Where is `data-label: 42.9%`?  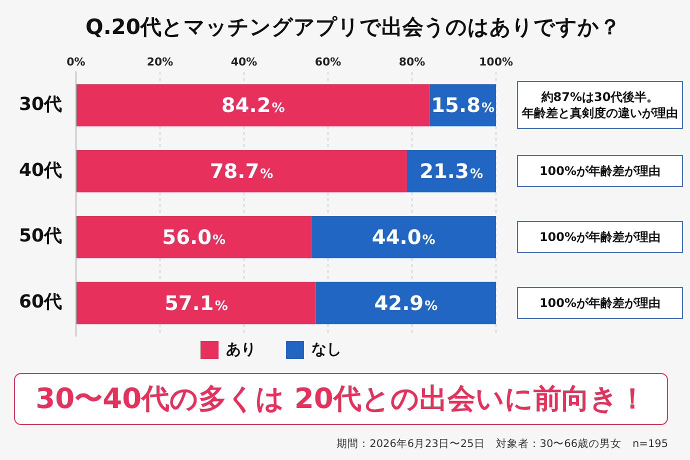
data-label: 42.9% is located at coordinates (406, 303).